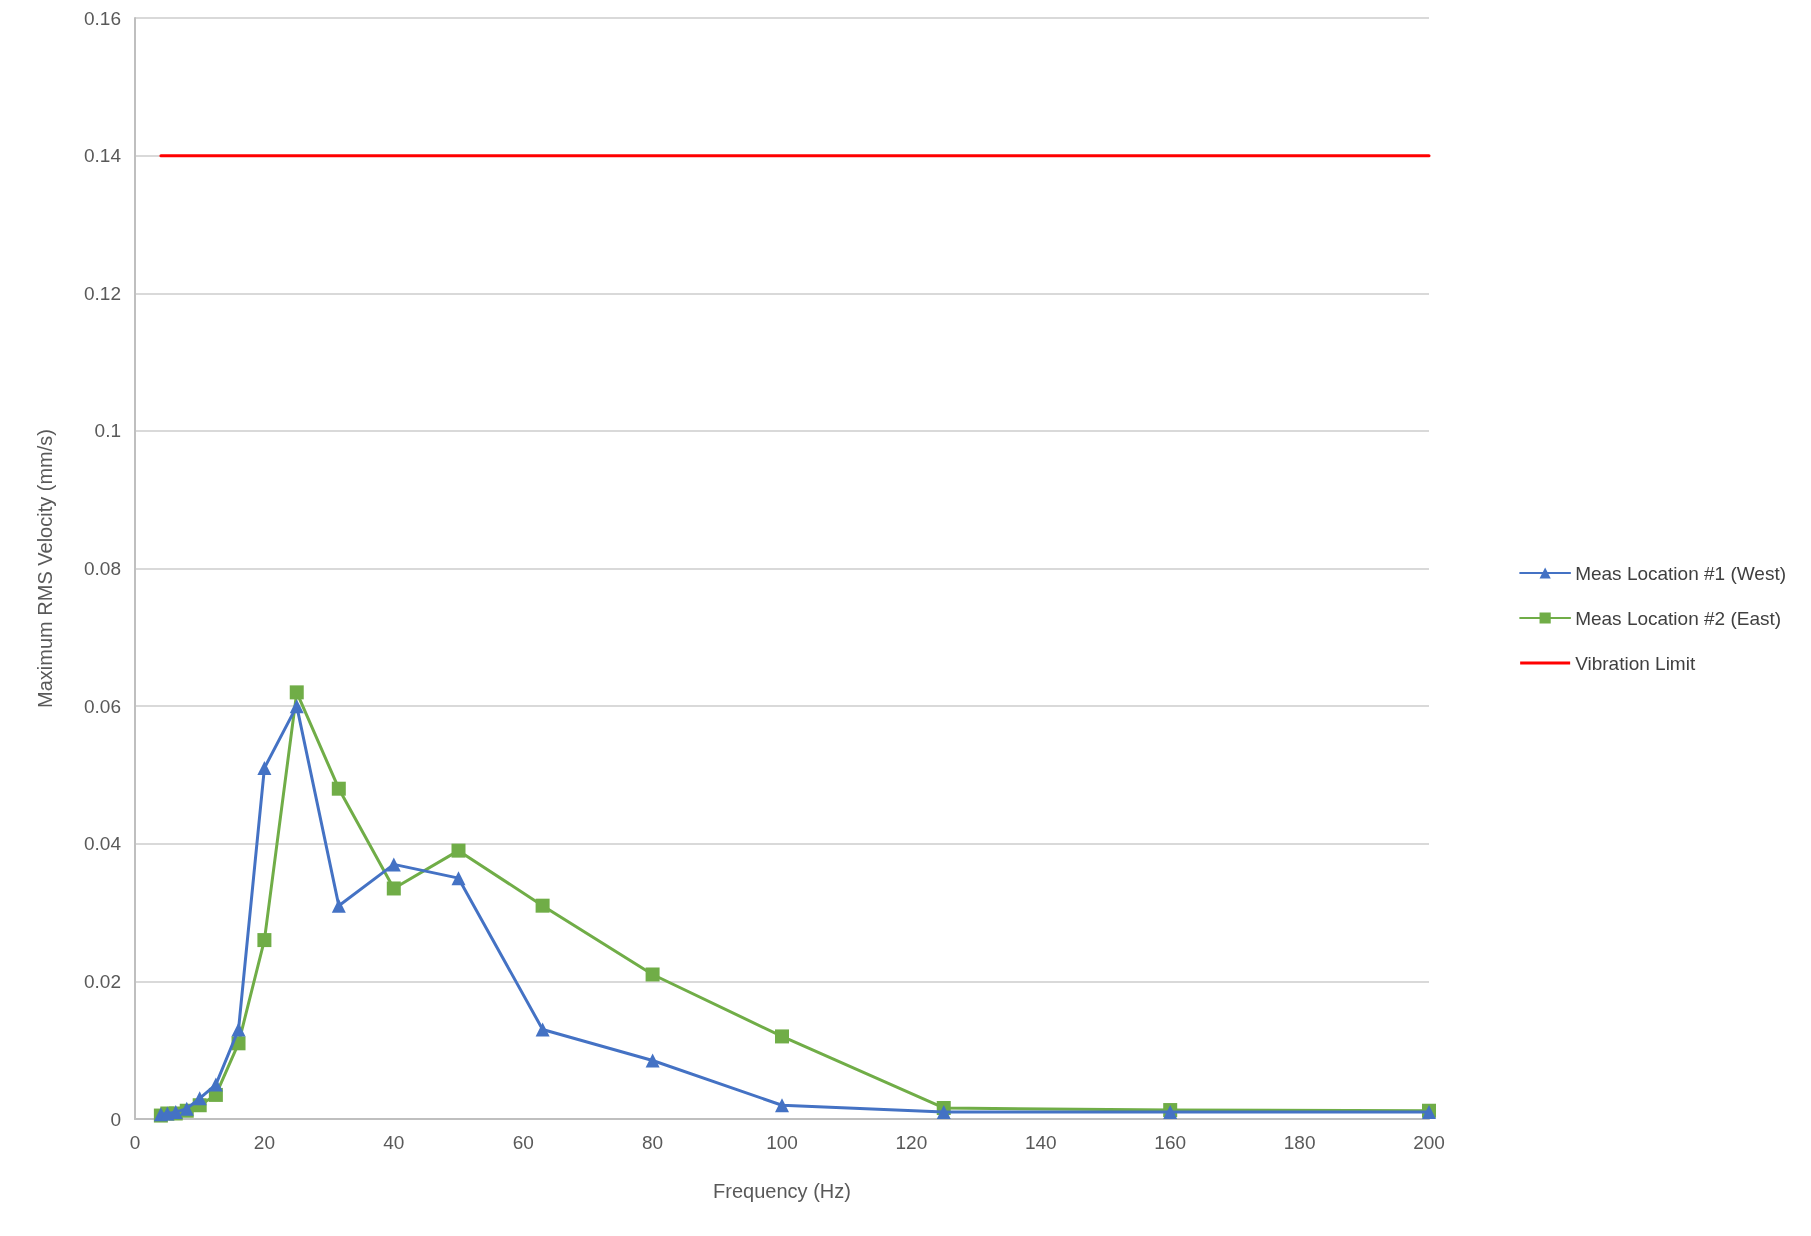 This screenshot has width=1811, height=1236. I want to click on x-tick-label: 120, so click(911, 1142).